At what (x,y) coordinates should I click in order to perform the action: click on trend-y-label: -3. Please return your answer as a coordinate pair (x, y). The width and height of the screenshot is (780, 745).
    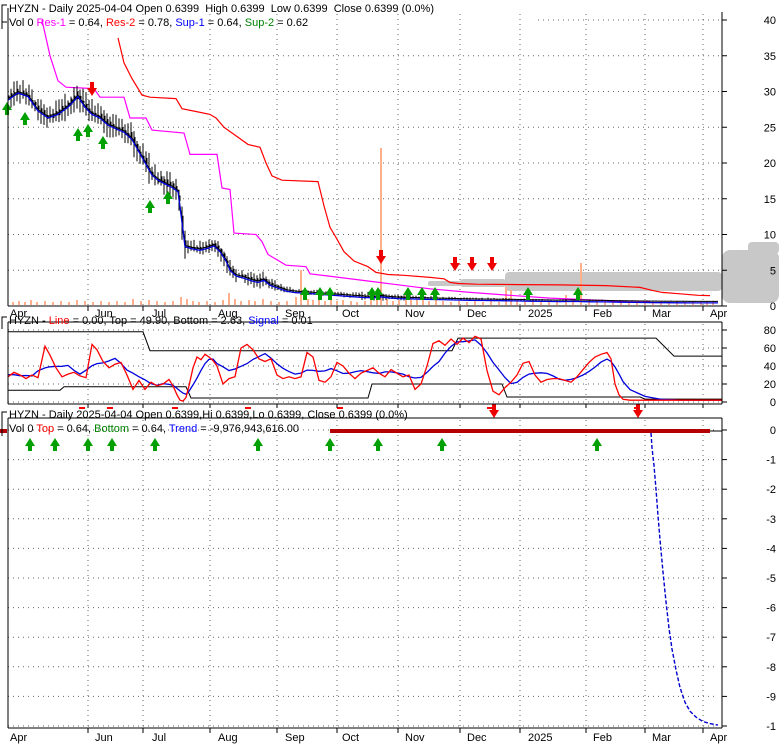
    Looking at the image, I should click on (771, 520).